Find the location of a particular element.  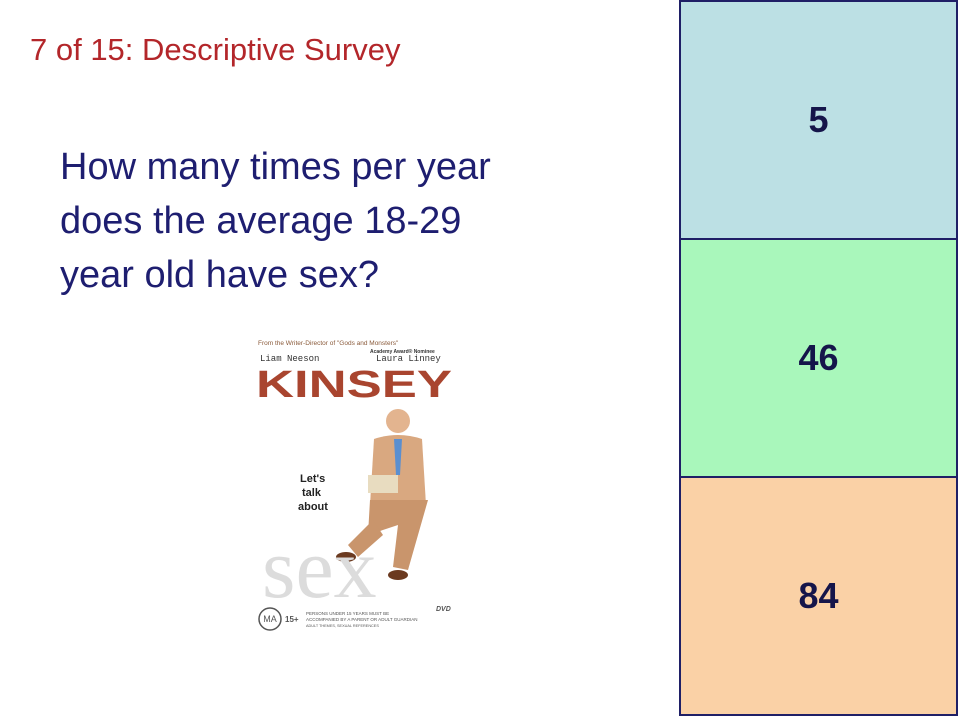

poster-rating-age: 15+ is located at coordinates (292, 619).